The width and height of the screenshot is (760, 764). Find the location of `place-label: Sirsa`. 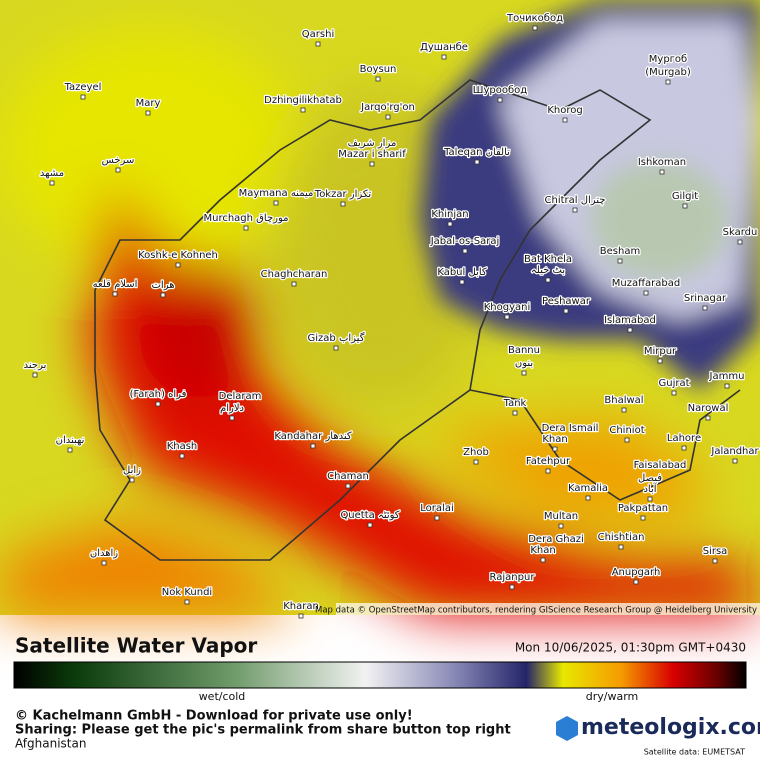

place-label: Sirsa is located at coordinates (715, 551).